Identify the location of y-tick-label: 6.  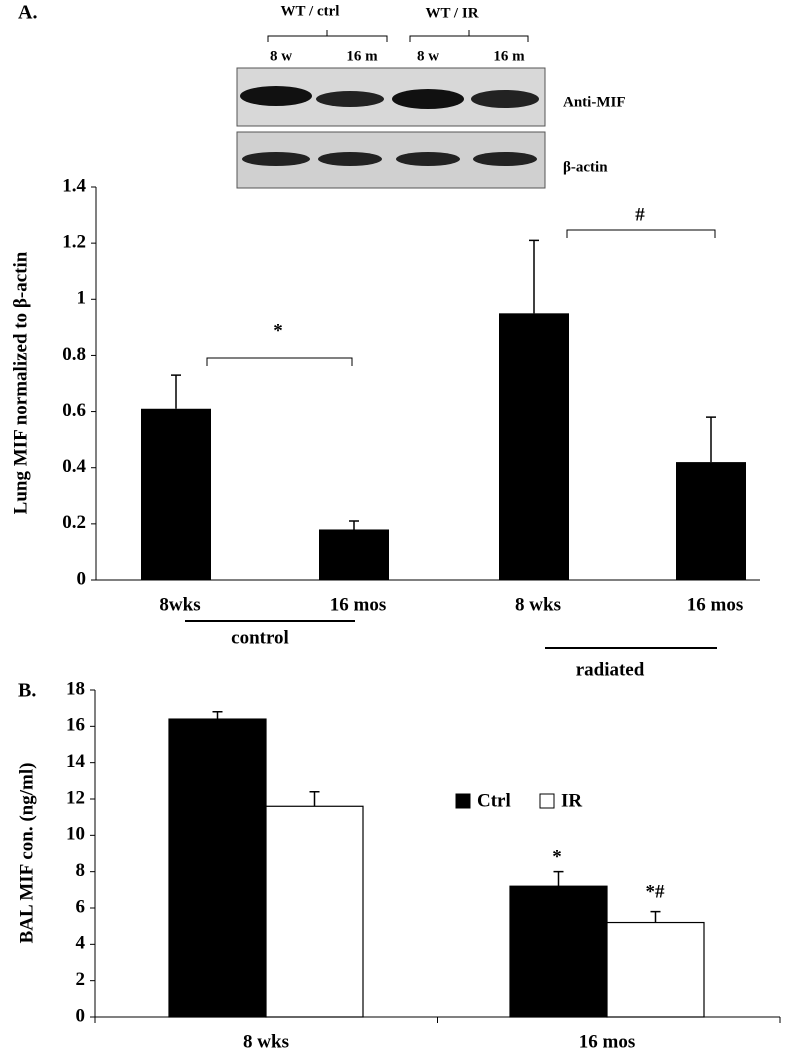
(81, 906).